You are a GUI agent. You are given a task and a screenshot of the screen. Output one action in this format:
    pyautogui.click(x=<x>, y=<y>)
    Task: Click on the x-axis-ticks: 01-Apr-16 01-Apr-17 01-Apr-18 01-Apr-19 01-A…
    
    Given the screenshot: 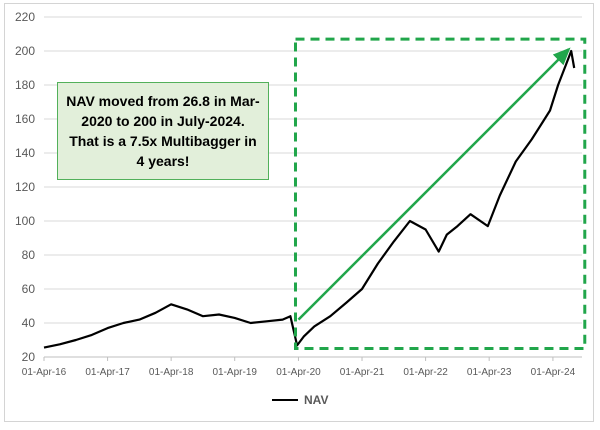 What is the action you would take?
    pyautogui.click(x=299, y=367)
    